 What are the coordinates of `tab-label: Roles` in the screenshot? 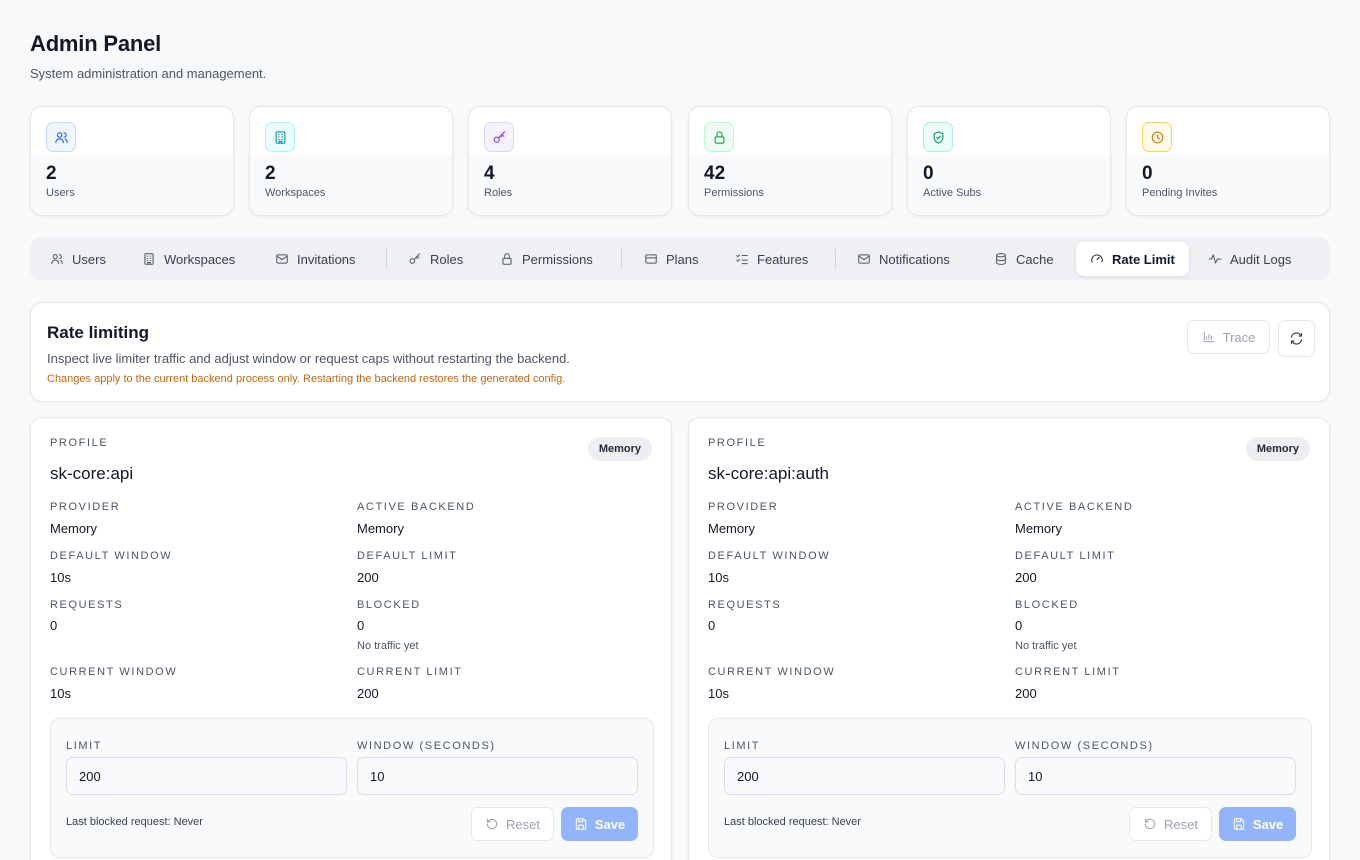 It's located at (447, 259).